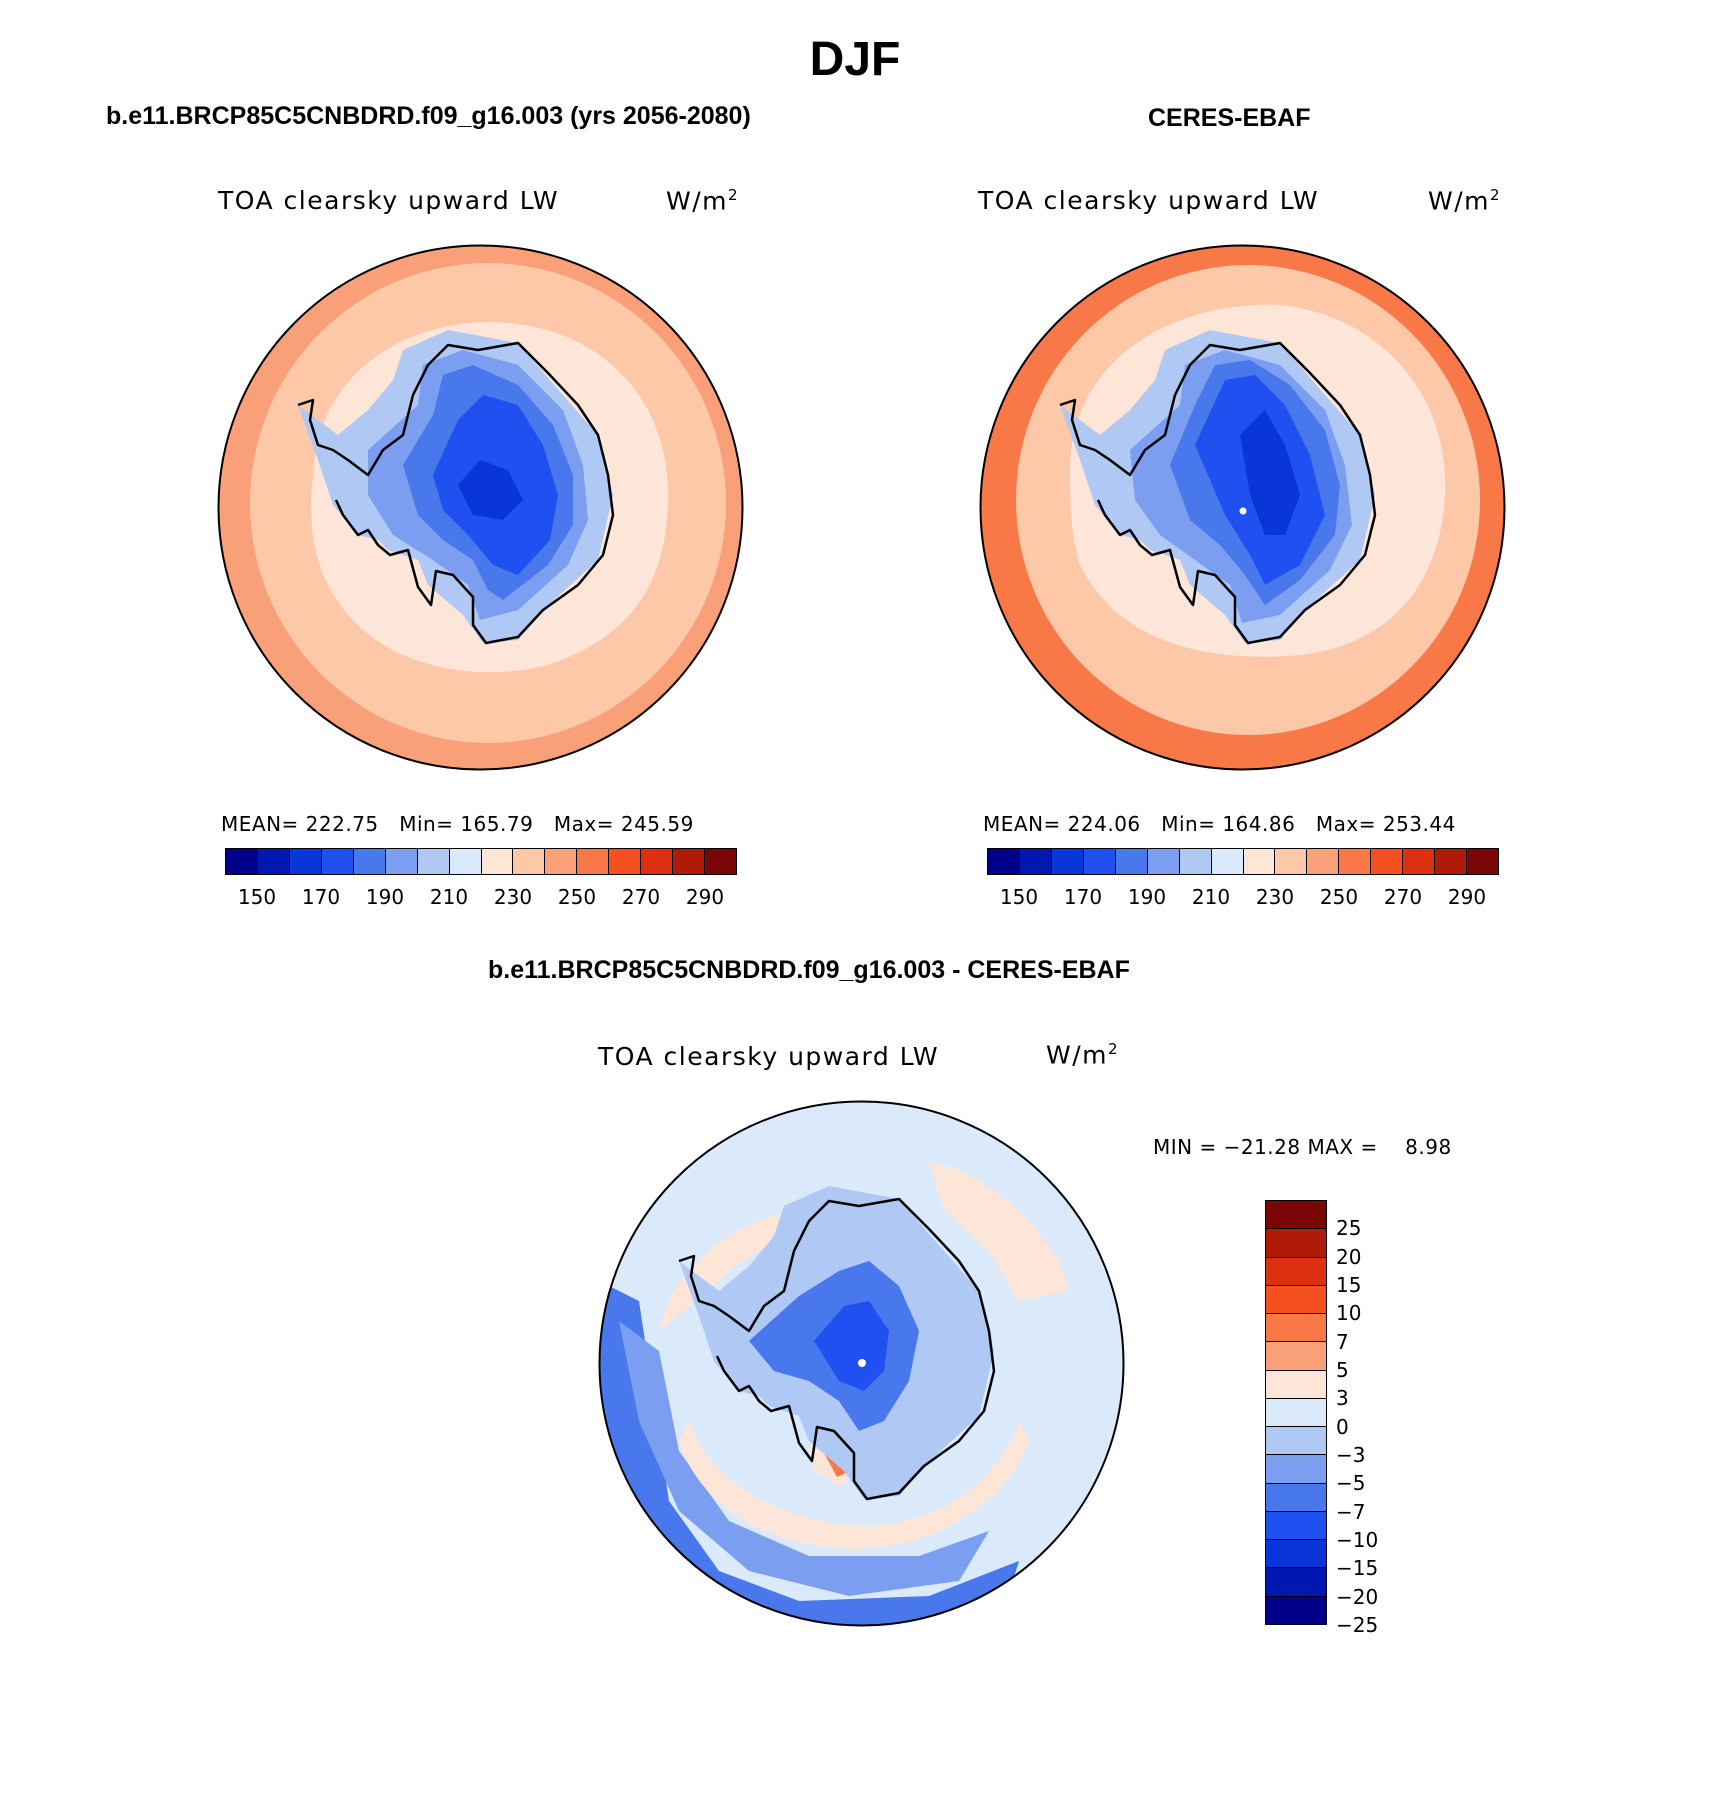 The height and width of the screenshot is (1816, 1710). Describe the element at coordinates (769, 1056) in the screenshot. I see `diff-variable-label: TOA clearsky upward LW` at that location.